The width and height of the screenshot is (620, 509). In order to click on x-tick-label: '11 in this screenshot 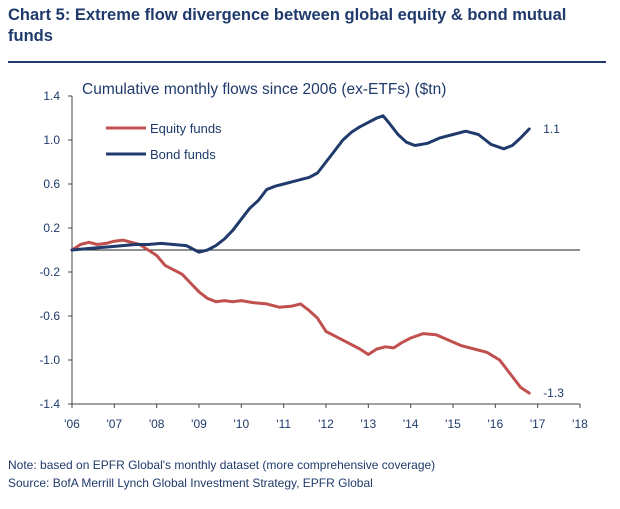, I will do `click(283, 424)`.